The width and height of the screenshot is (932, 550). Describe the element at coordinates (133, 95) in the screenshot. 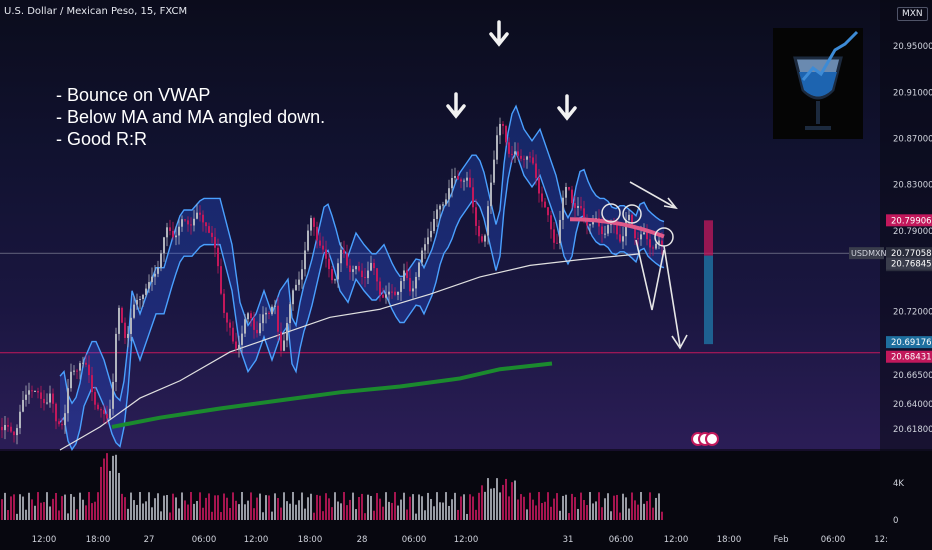

I see `note-vwap-bounce: - Bounce on VWAP` at that location.